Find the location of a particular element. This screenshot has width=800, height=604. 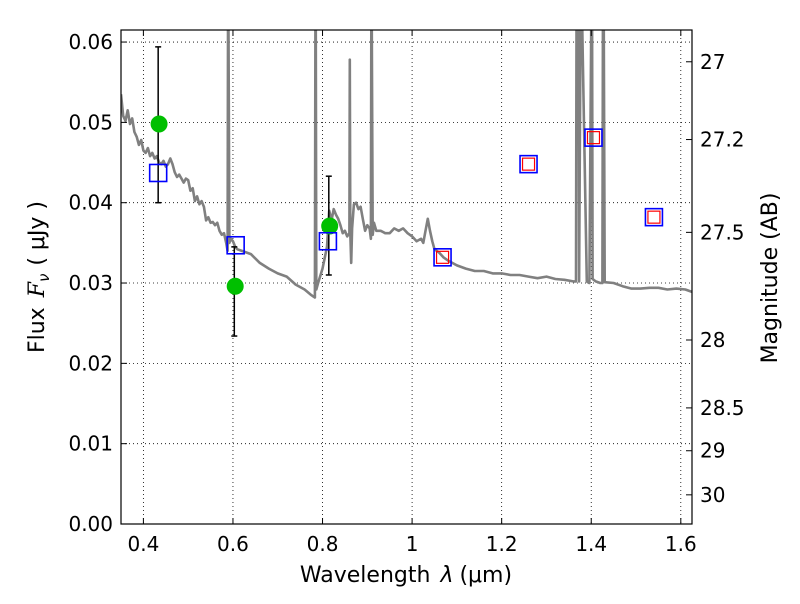

y2-axis-title: Magnitude (AB) is located at coordinates (770, 278).